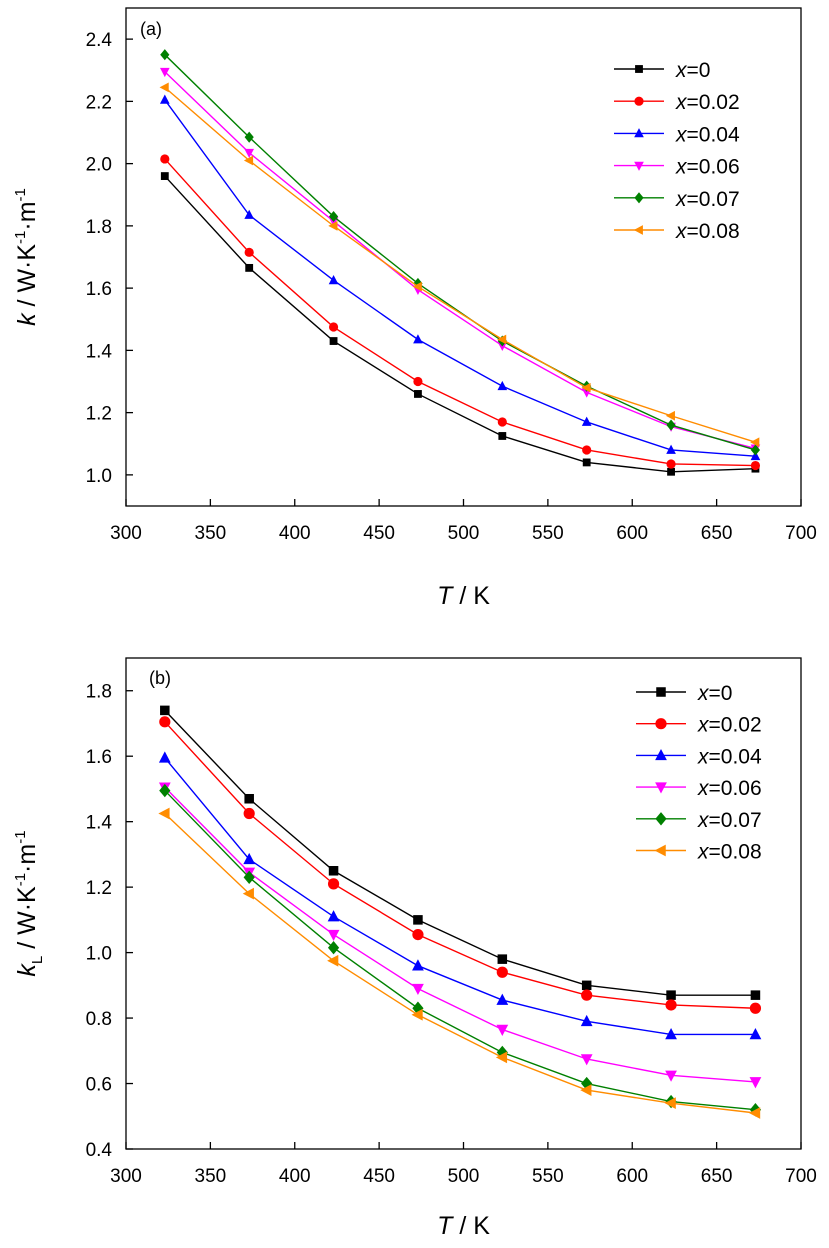 This screenshot has height=1248, width=829. I want to click on legend-entry: x=0.04, so click(699, 756).